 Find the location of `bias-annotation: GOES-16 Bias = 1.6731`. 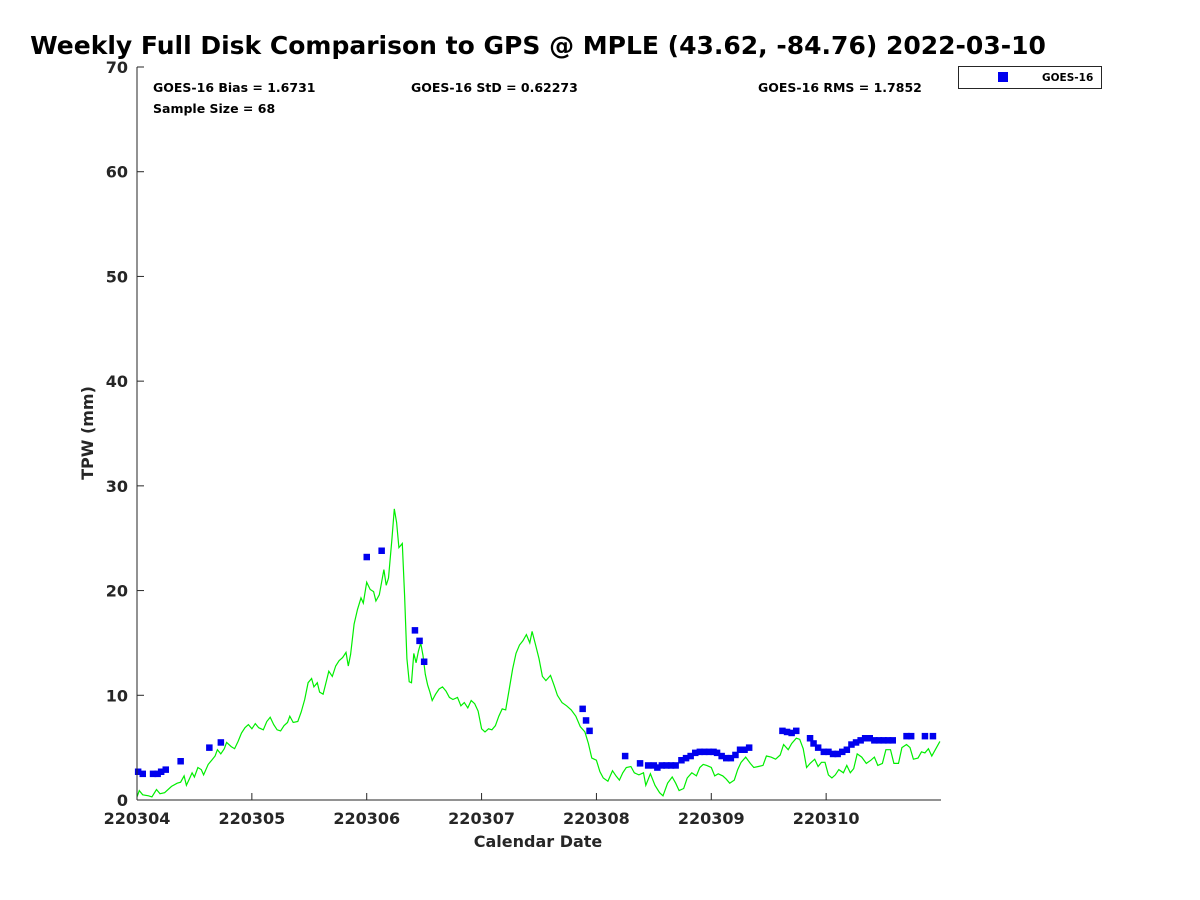

bias-annotation: GOES-16 Bias = 1.6731 is located at coordinates (234, 87).